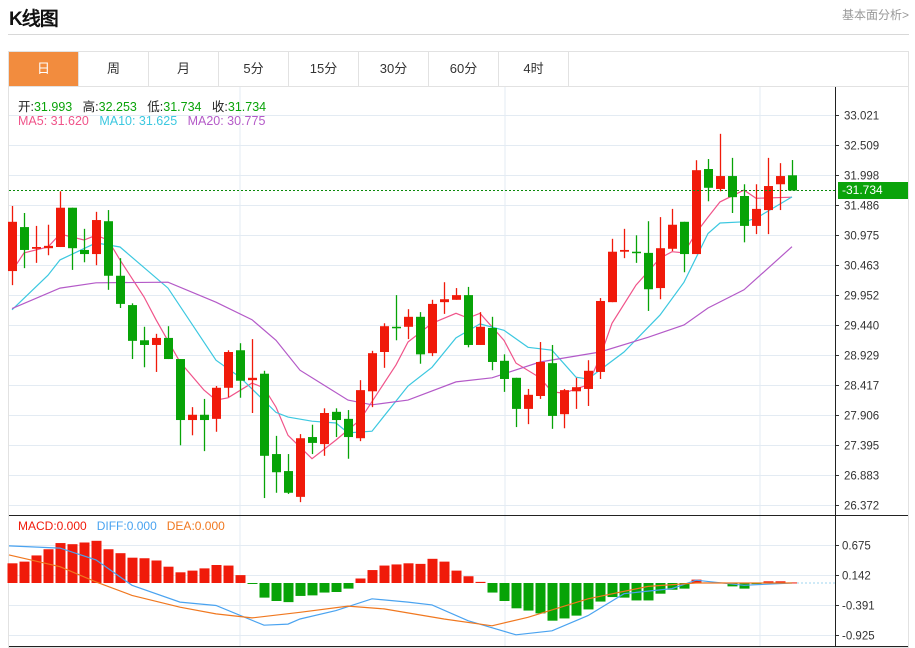 The image size is (915, 648). I want to click on fundamental-analysis-link: 基本面分析>, so click(875, 15).